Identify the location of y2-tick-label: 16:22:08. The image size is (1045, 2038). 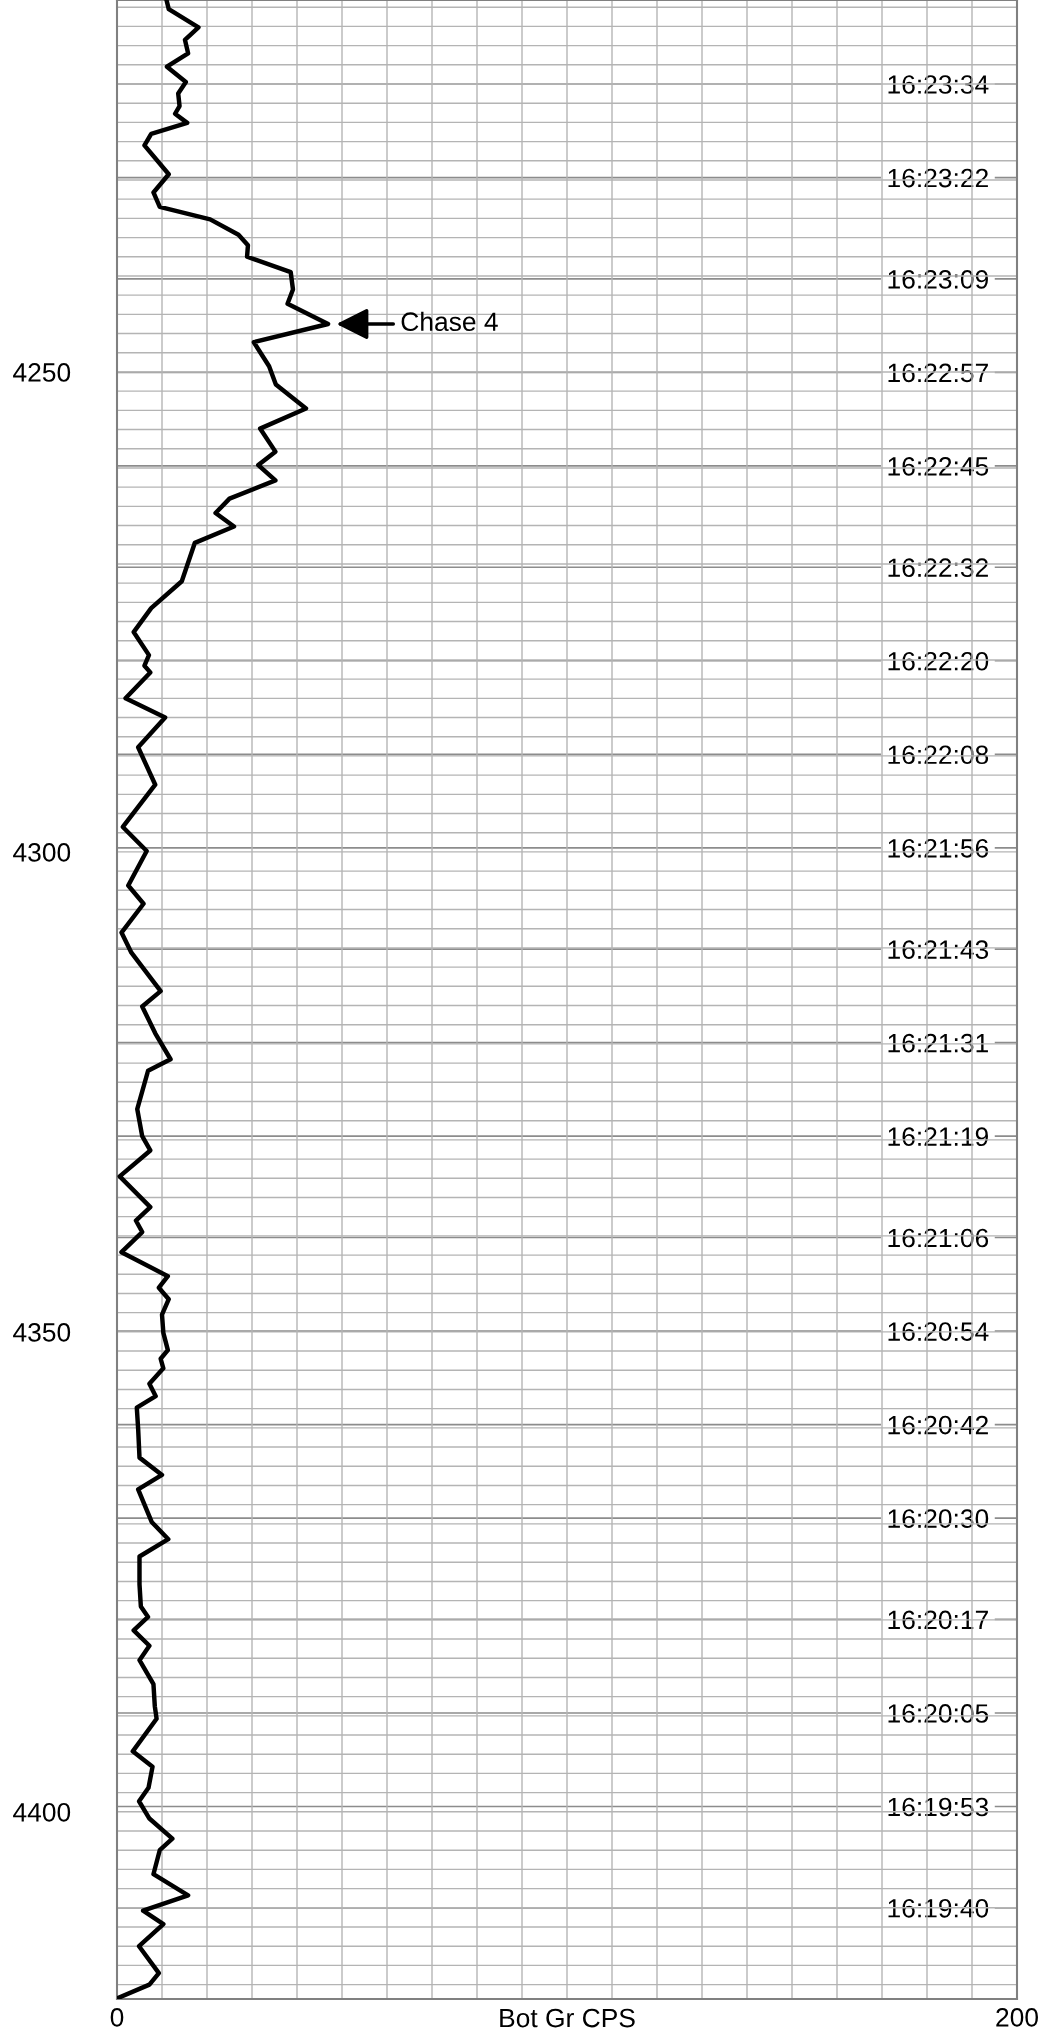
(938, 755).